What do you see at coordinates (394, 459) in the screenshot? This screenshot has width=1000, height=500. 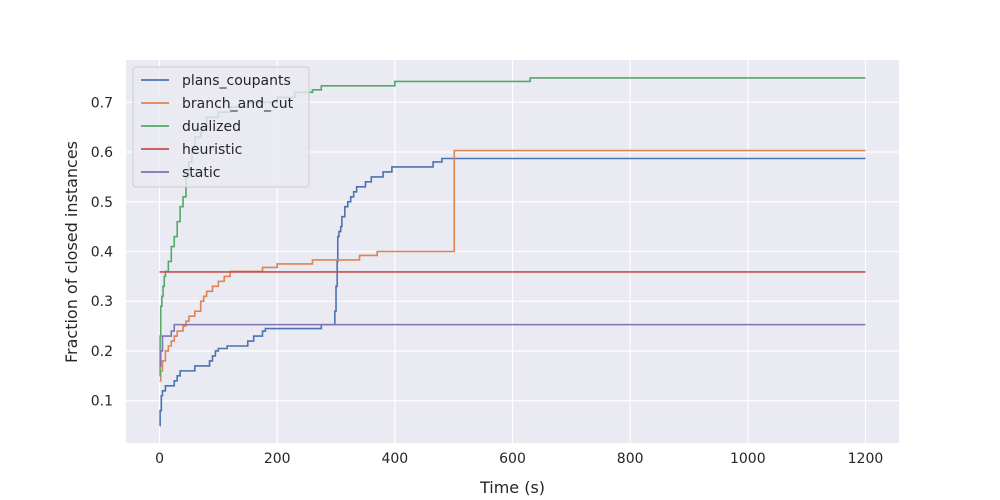 I see `x-tick-label: 400` at bounding box center [394, 459].